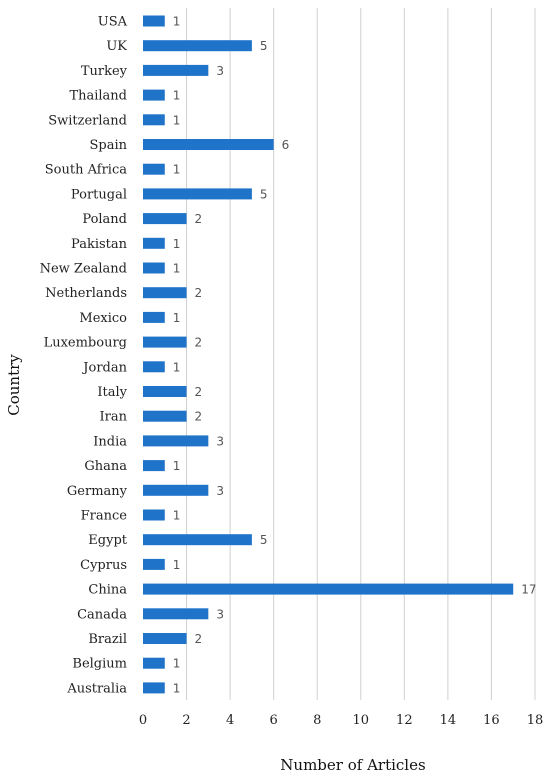  What do you see at coordinates (104, 219) in the screenshot?
I see `category-label: Poland` at bounding box center [104, 219].